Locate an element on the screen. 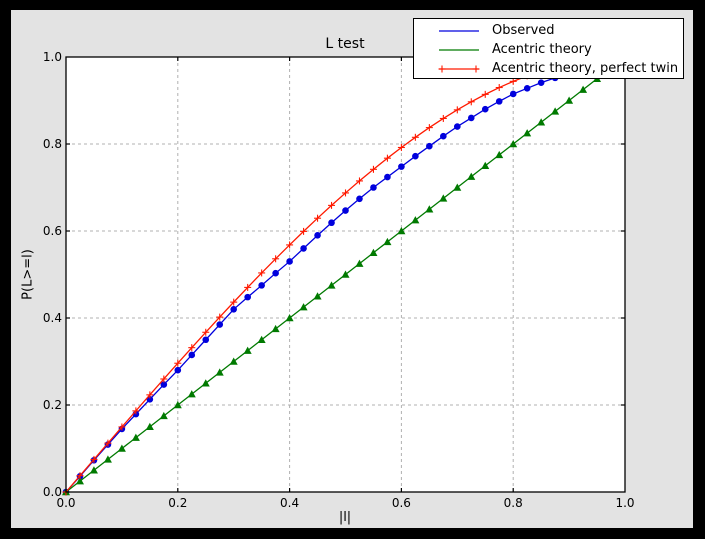 The image size is (705, 539). legend-label-perfect-twin: Acentric theory, perfect twin is located at coordinates (585, 68).